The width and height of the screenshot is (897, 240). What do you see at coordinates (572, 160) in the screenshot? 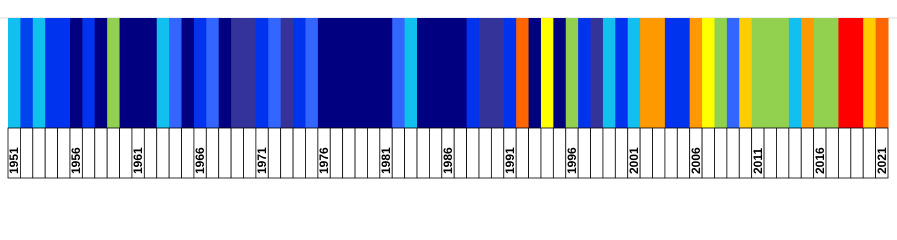
I see `x-tick-label: 1996` at bounding box center [572, 160].